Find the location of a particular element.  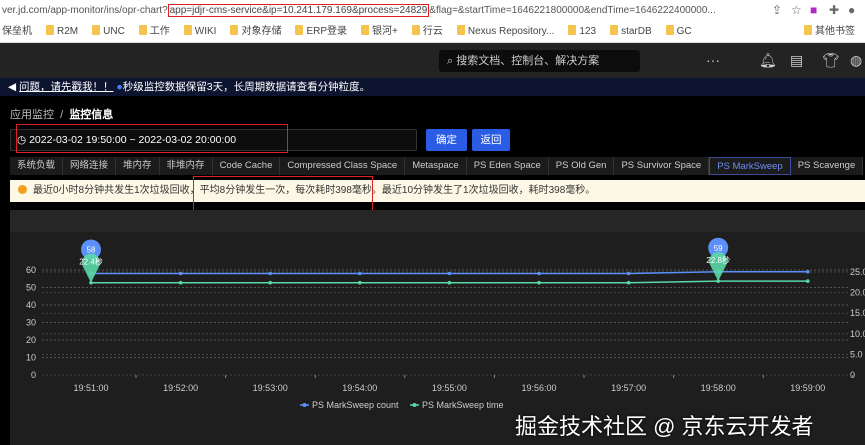

top-header is located at coordinates (432, 60).